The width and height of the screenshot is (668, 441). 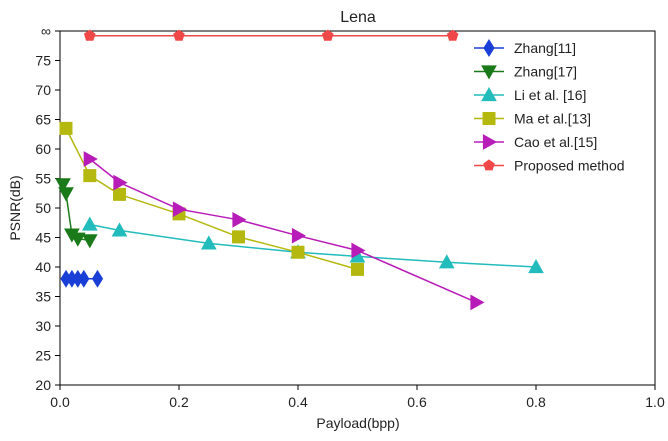 I want to click on legend-label: Zhang[11], so click(x=545, y=48).